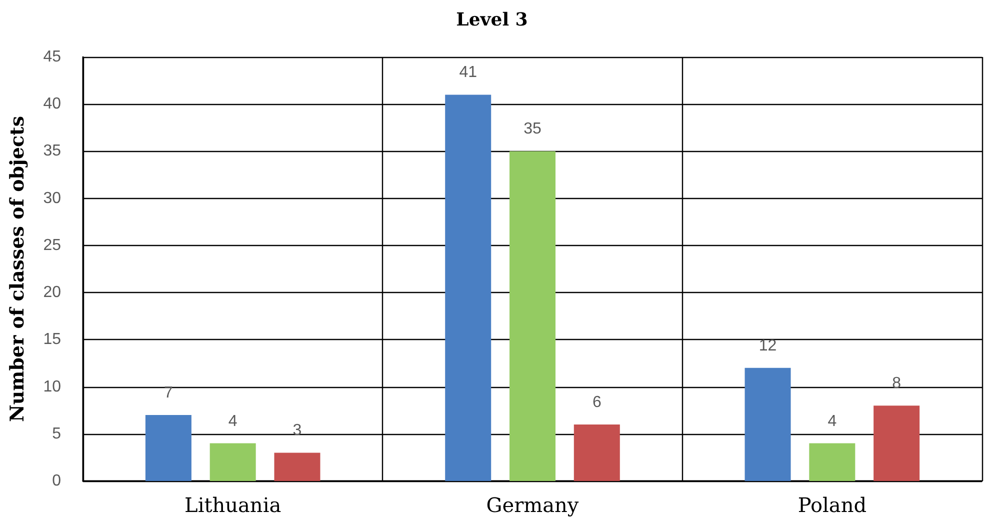  Describe the element at coordinates (52, 104) in the screenshot. I see `y-tick-label: 40` at that location.